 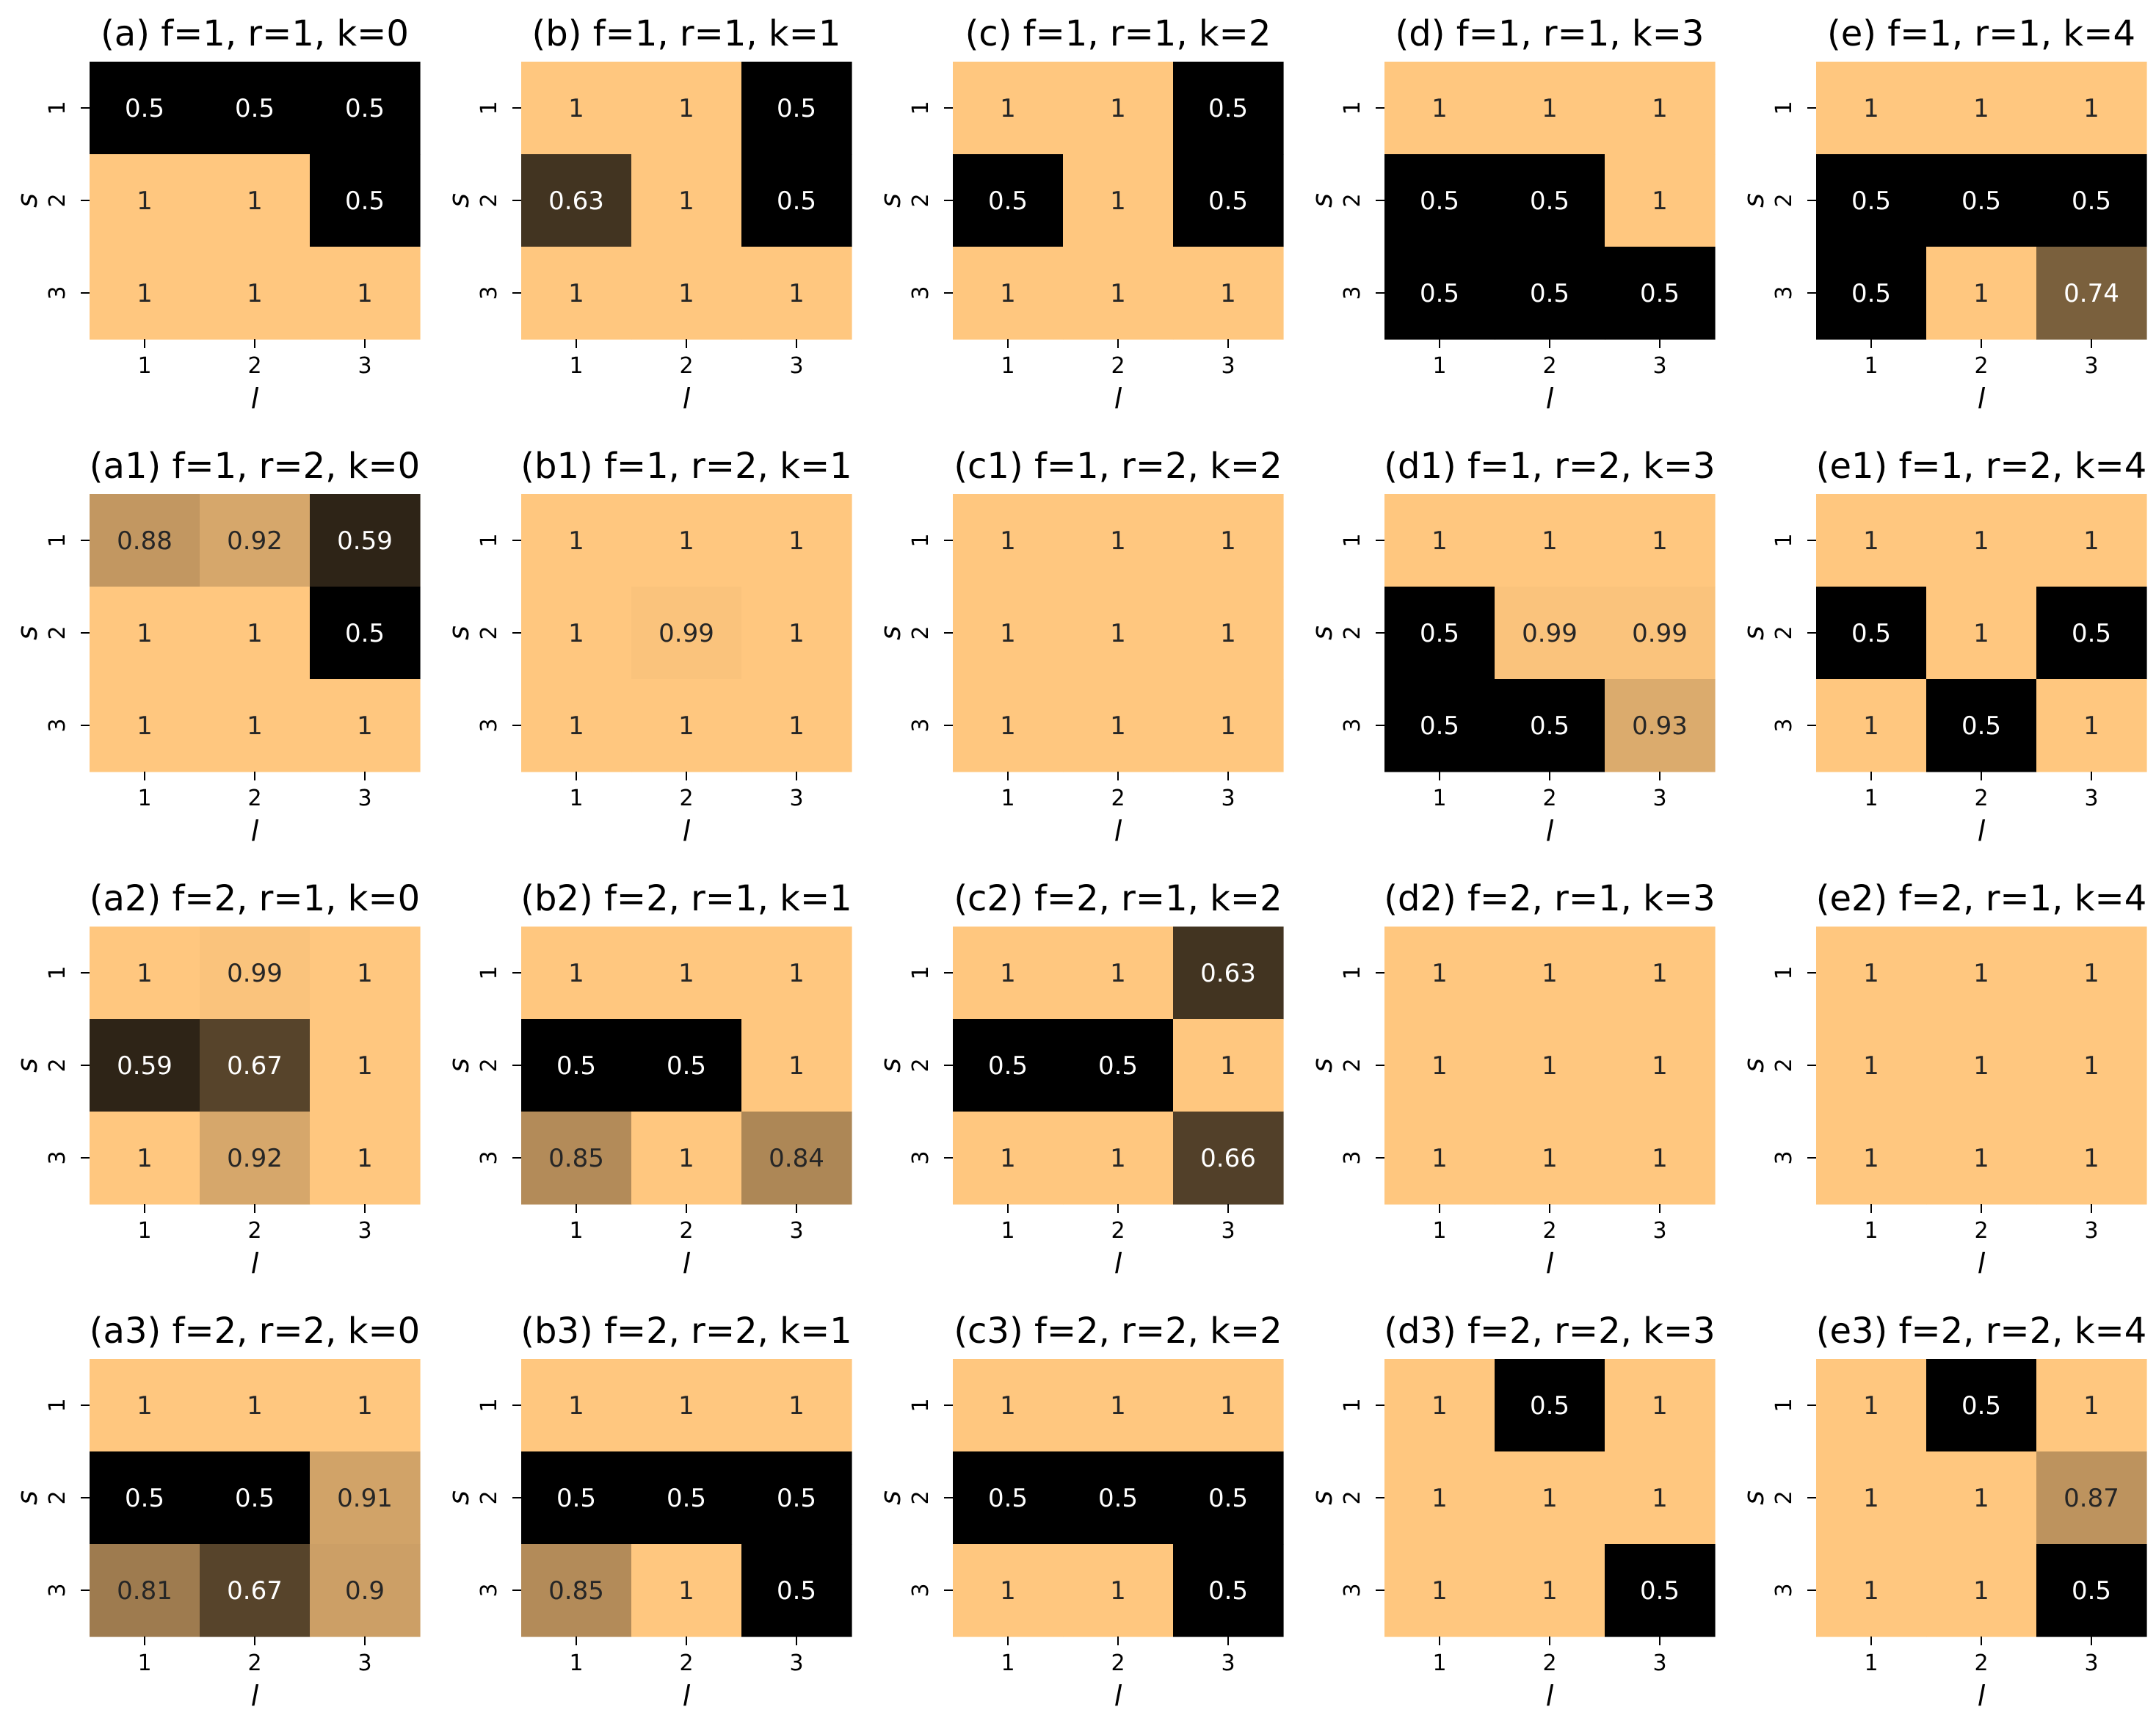 What do you see at coordinates (1942, 1079) in the screenshot?
I see `heatmap-panel: (e2) f=2, r=1, k=4 1 1 1 1 1 1 1 1 1 1 2 3 1 2 3 l s` at bounding box center [1942, 1079].